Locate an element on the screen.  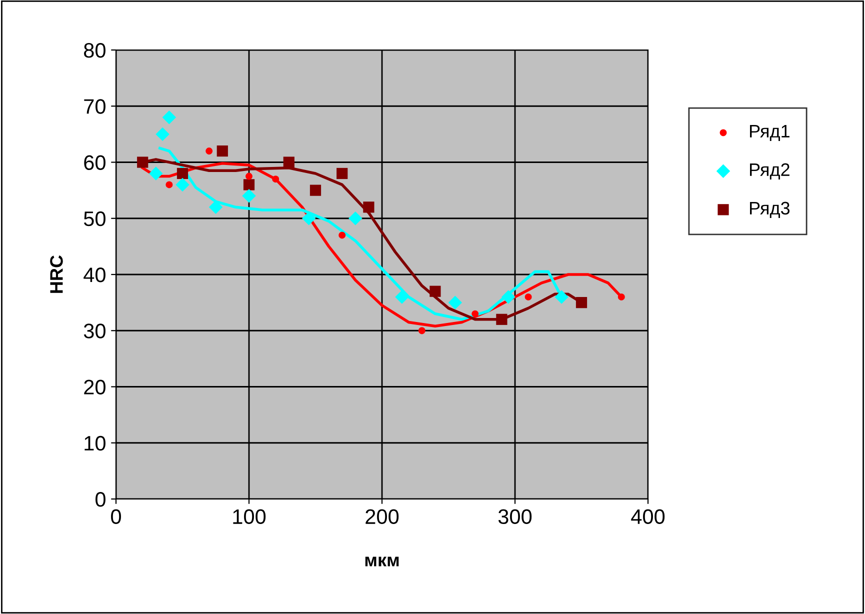
y-tick-label: 10 is located at coordinates (95, 443).